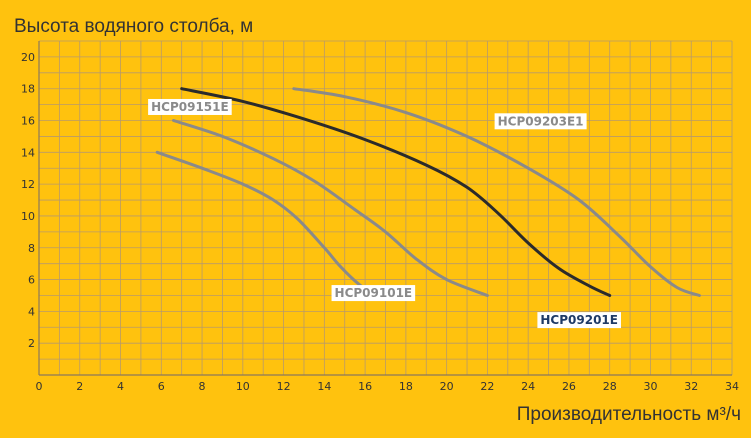 The height and width of the screenshot is (438, 751). I want to click on x-tick-label: 14, so click(324, 386).